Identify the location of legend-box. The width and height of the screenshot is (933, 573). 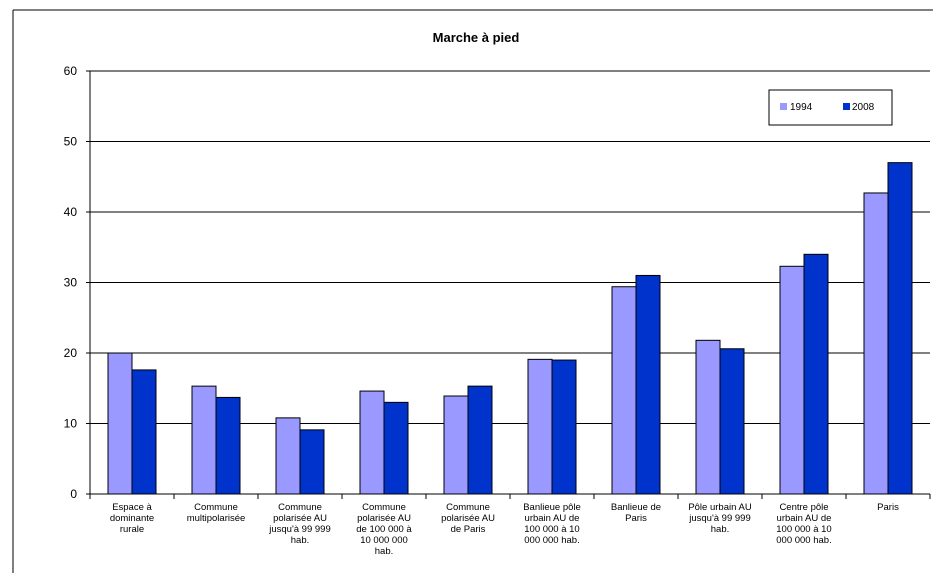
(830, 107).